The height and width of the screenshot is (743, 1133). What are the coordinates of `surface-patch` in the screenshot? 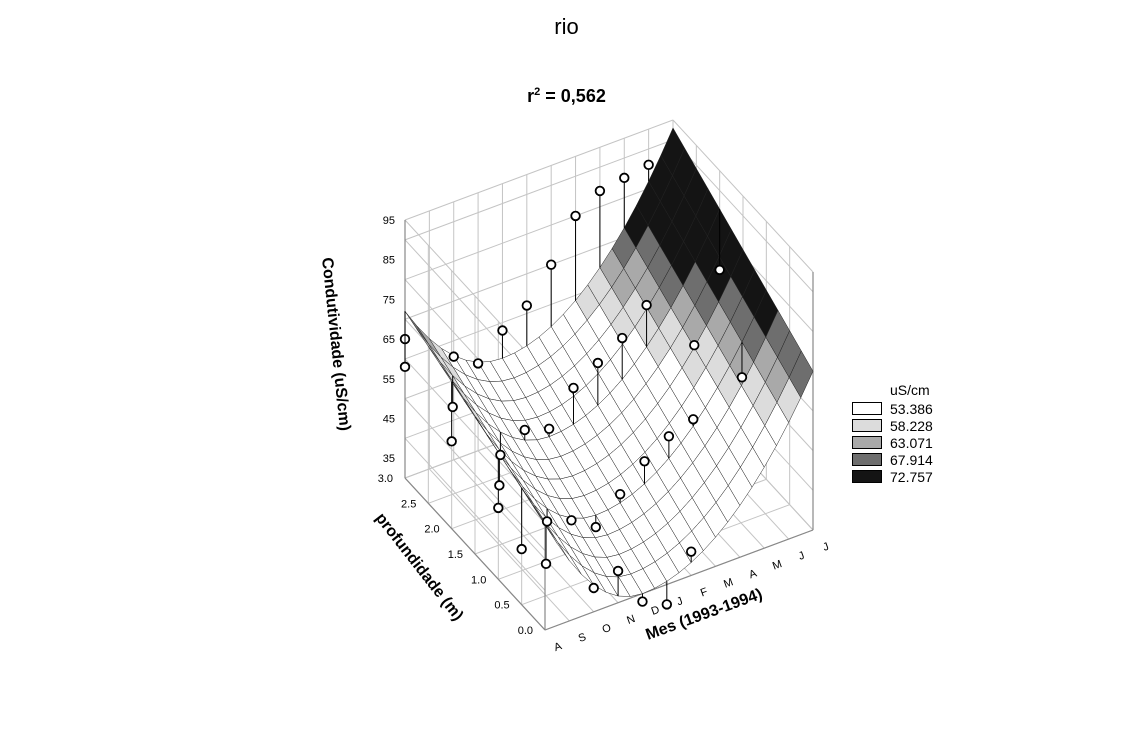 It's located at (801, 374).